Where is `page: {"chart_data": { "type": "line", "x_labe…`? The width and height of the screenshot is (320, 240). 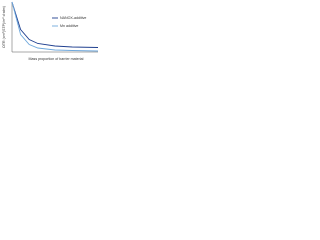 page: {"chart_data": { "type": "line", "x_labe… is located at coordinates (50, 32).